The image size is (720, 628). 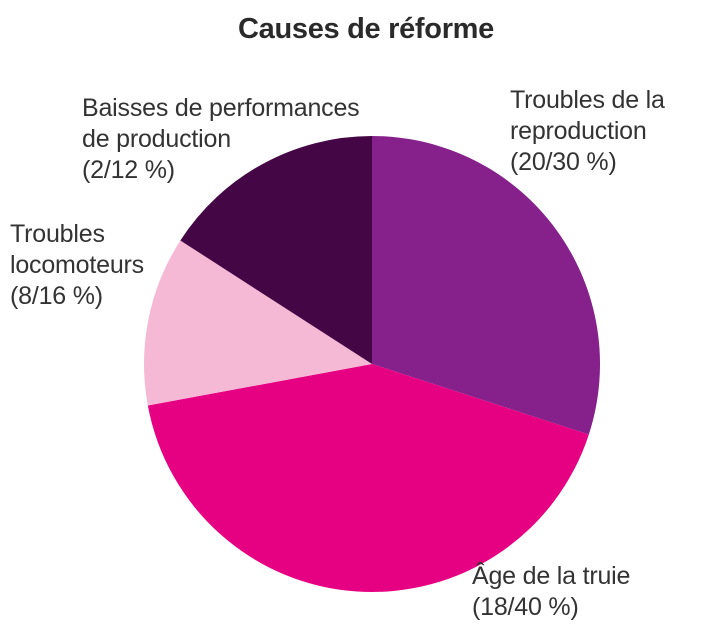 I want to click on slice-label-locomoteurs-line2: locomoteurs, so click(x=77, y=265).